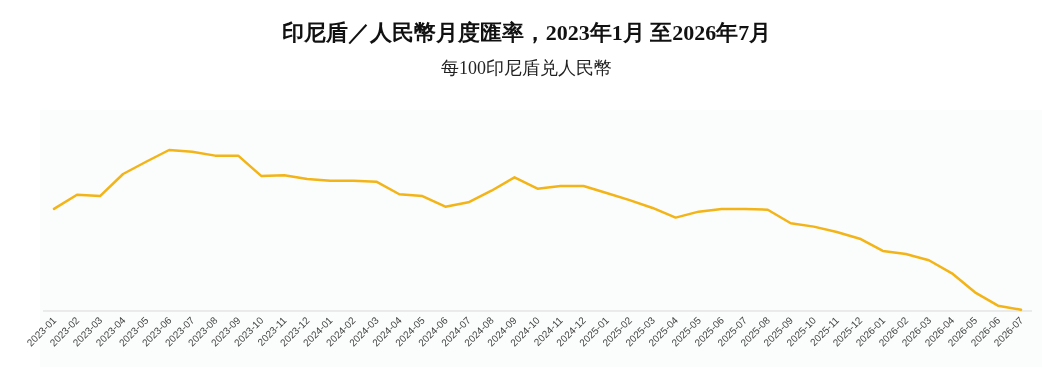  Describe the element at coordinates (526, 32) in the screenshot. I see `title: 印尼盾／人民幣月度匯率，2023年1月 至2026年7月` at that location.